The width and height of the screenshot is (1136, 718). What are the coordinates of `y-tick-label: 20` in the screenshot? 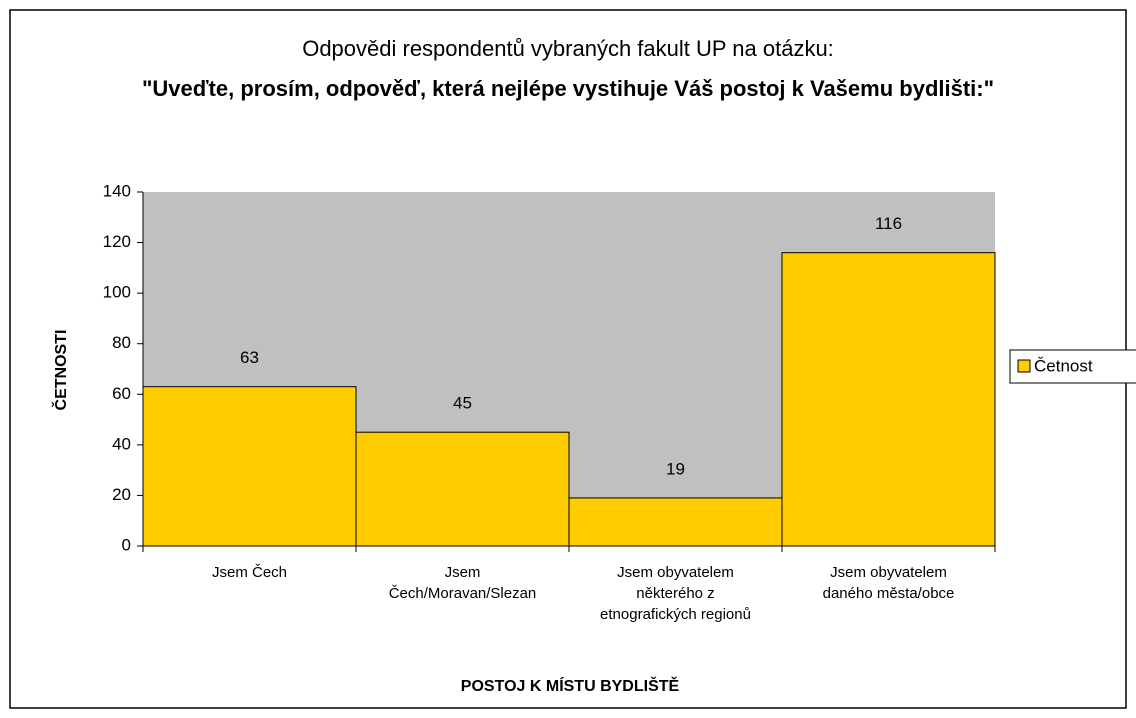 It's located at (121, 494).